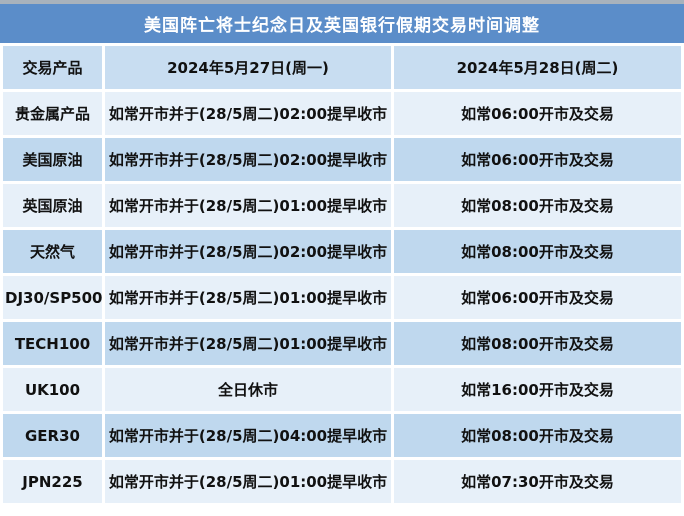 This screenshot has width=684, height=516. What do you see at coordinates (342, 2) in the screenshot?
I see `top-strip-decoration` at bounding box center [342, 2].